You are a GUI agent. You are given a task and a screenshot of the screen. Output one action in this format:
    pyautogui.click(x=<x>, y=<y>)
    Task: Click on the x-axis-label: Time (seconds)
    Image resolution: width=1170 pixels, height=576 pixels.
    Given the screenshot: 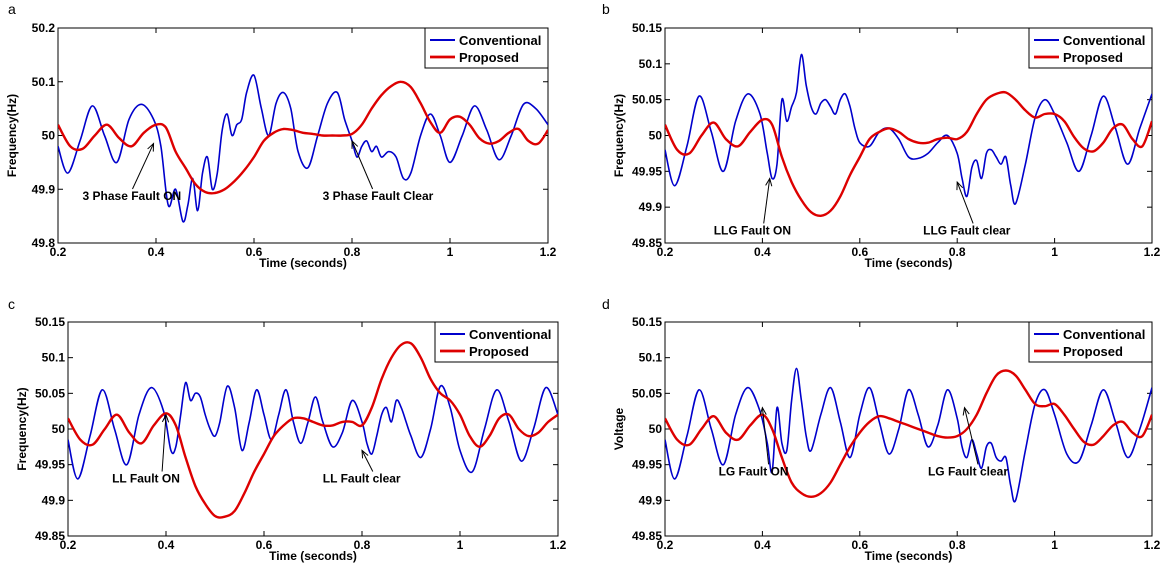 What is the action you would take?
    pyautogui.click(x=303, y=263)
    